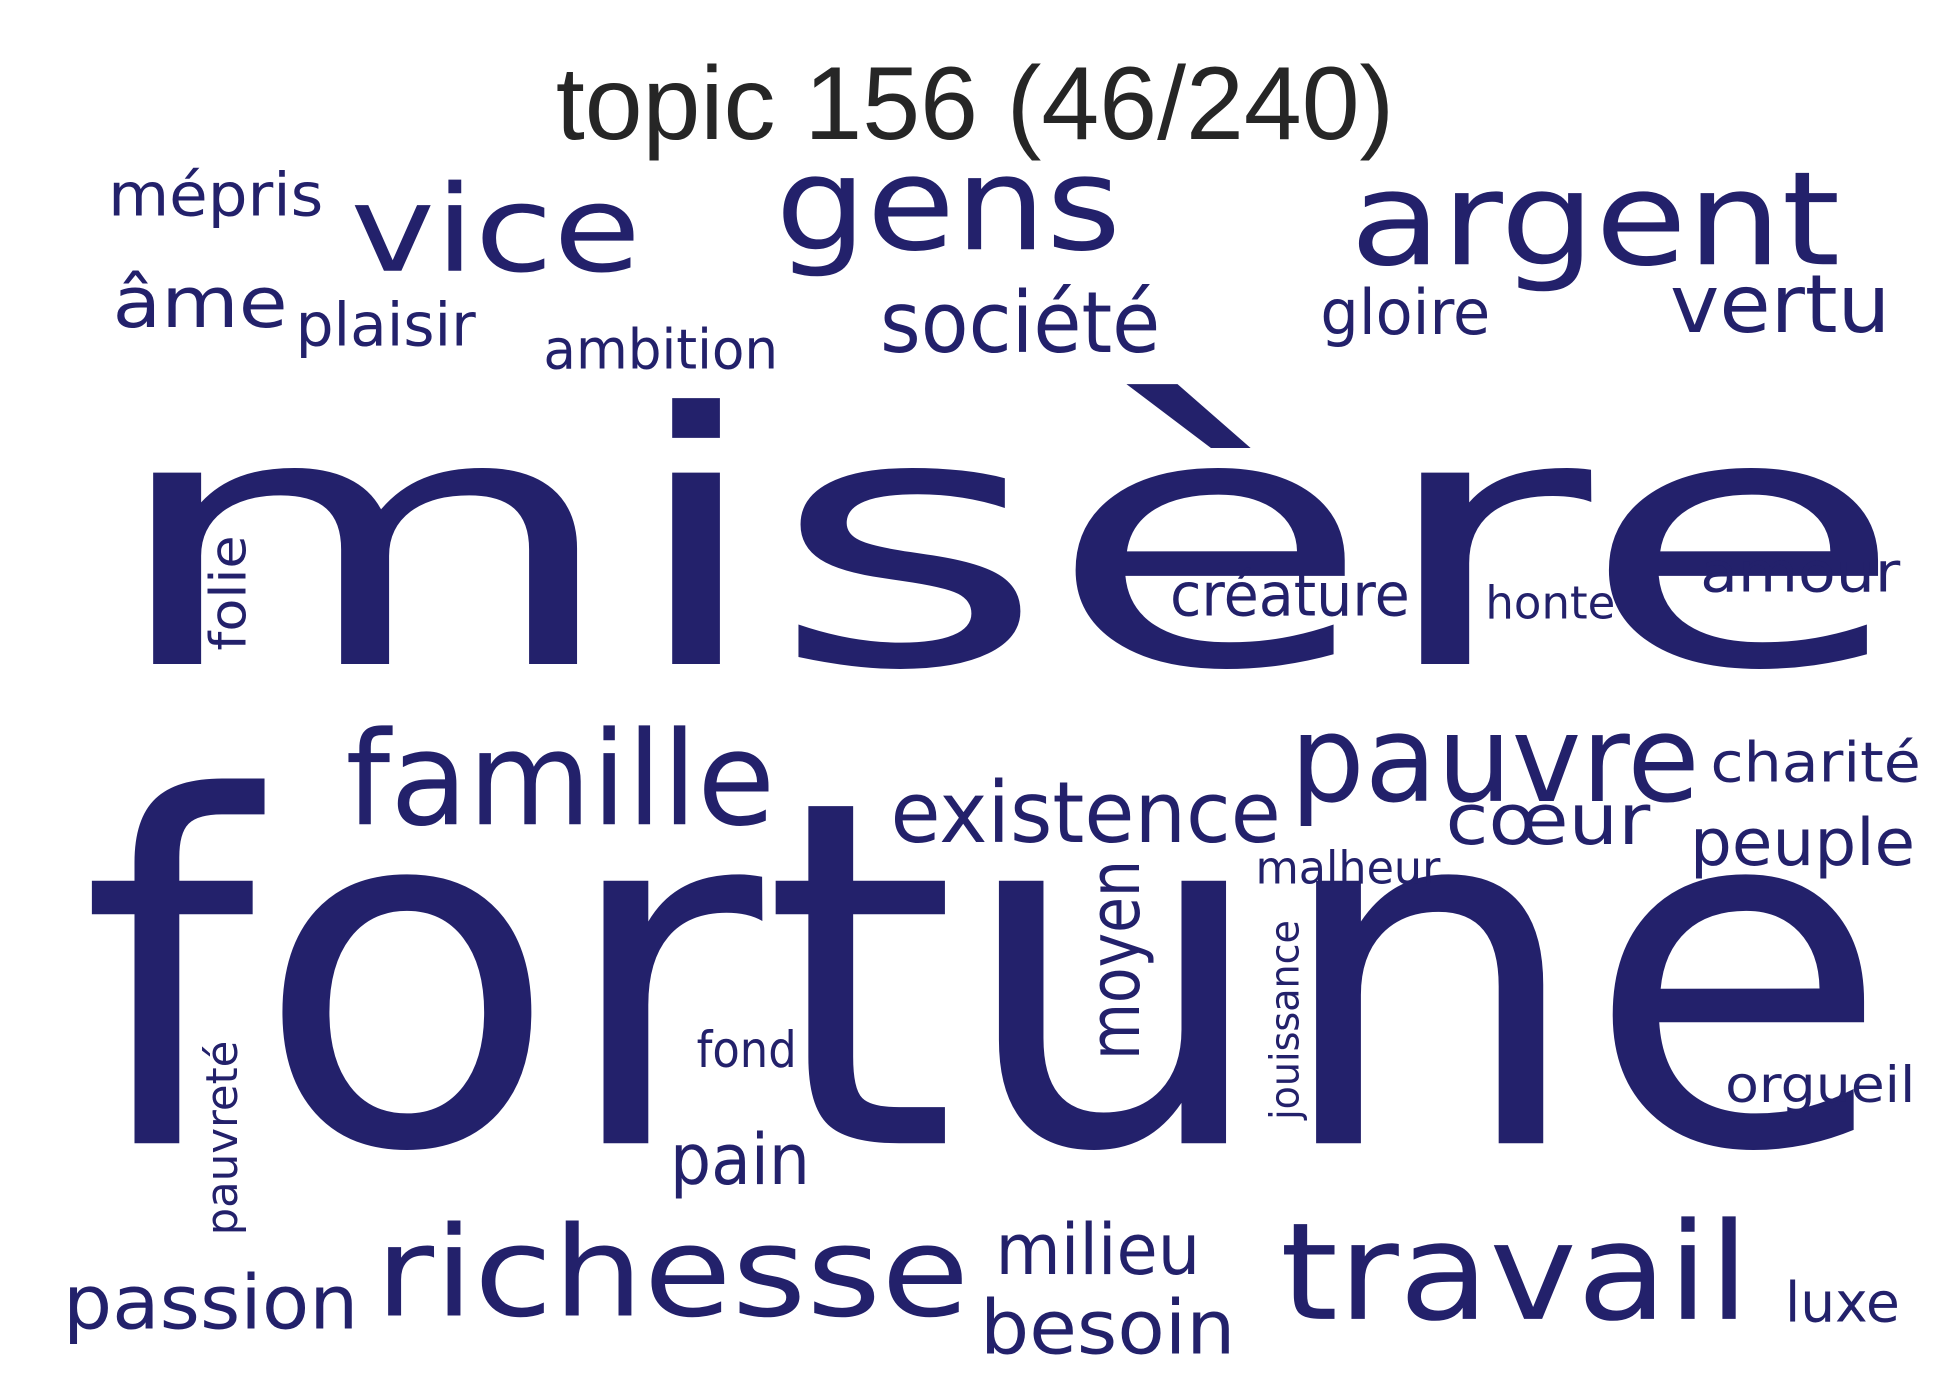 This screenshot has height=1400, width=1950. Describe the element at coordinates (1820, 1084) in the screenshot. I see `word-orgueil: orgueil` at that location.